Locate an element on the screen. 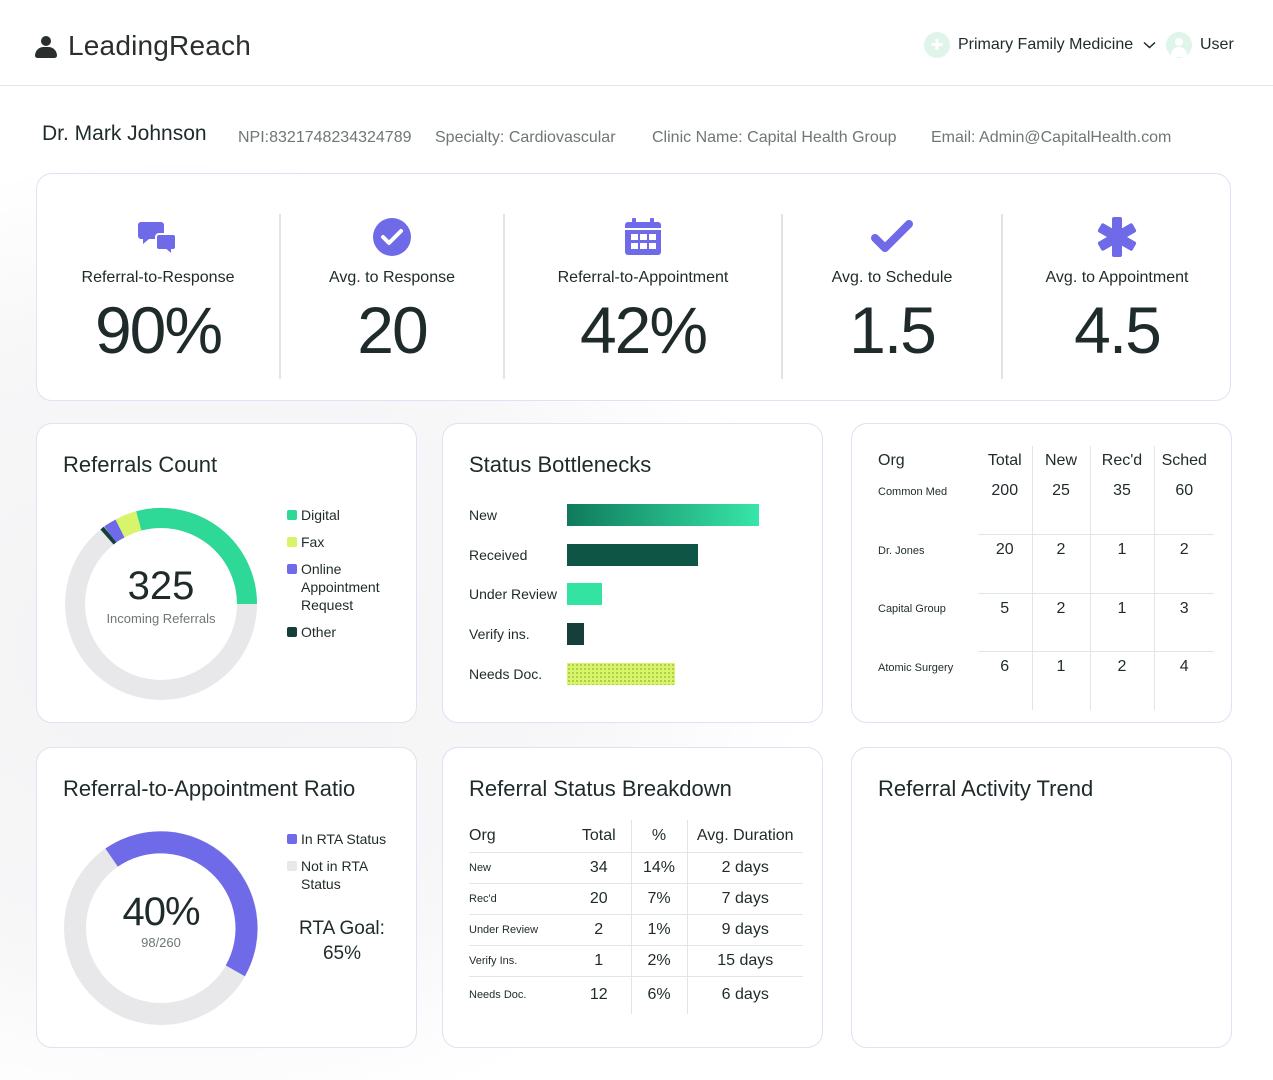 The height and width of the screenshot is (1080, 1273). card-title: Referral Activity Trend is located at coordinates (986, 788).